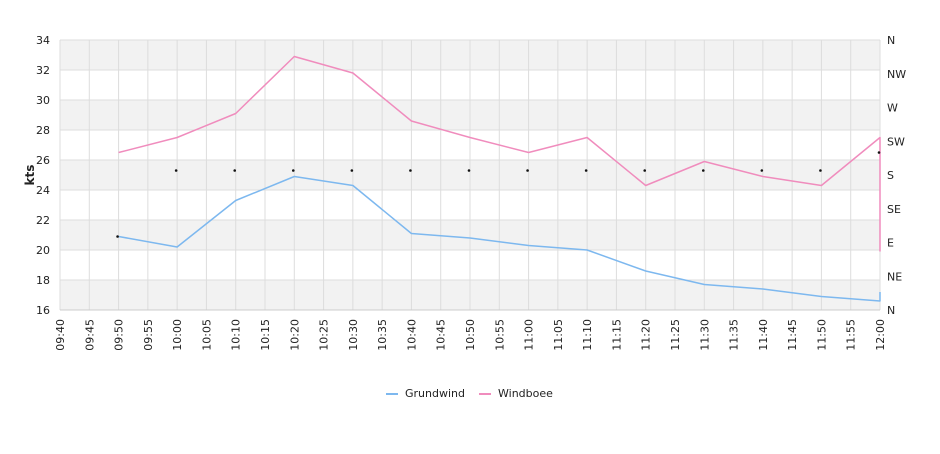 The image size is (940, 454). What do you see at coordinates (441, 335) in the screenshot?
I see `x-tick-label: 10:45` at bounding box center [441, 335].